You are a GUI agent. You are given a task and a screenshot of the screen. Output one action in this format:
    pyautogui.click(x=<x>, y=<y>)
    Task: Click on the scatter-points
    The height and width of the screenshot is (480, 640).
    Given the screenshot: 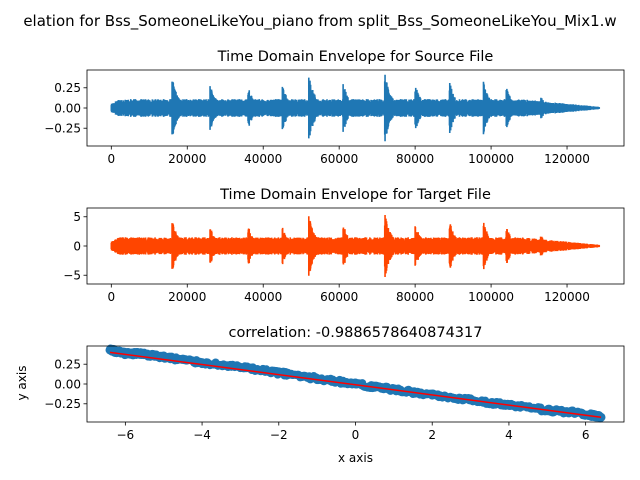 What is the action you would take?
    pyautogui.click(x=355, y=383)
    